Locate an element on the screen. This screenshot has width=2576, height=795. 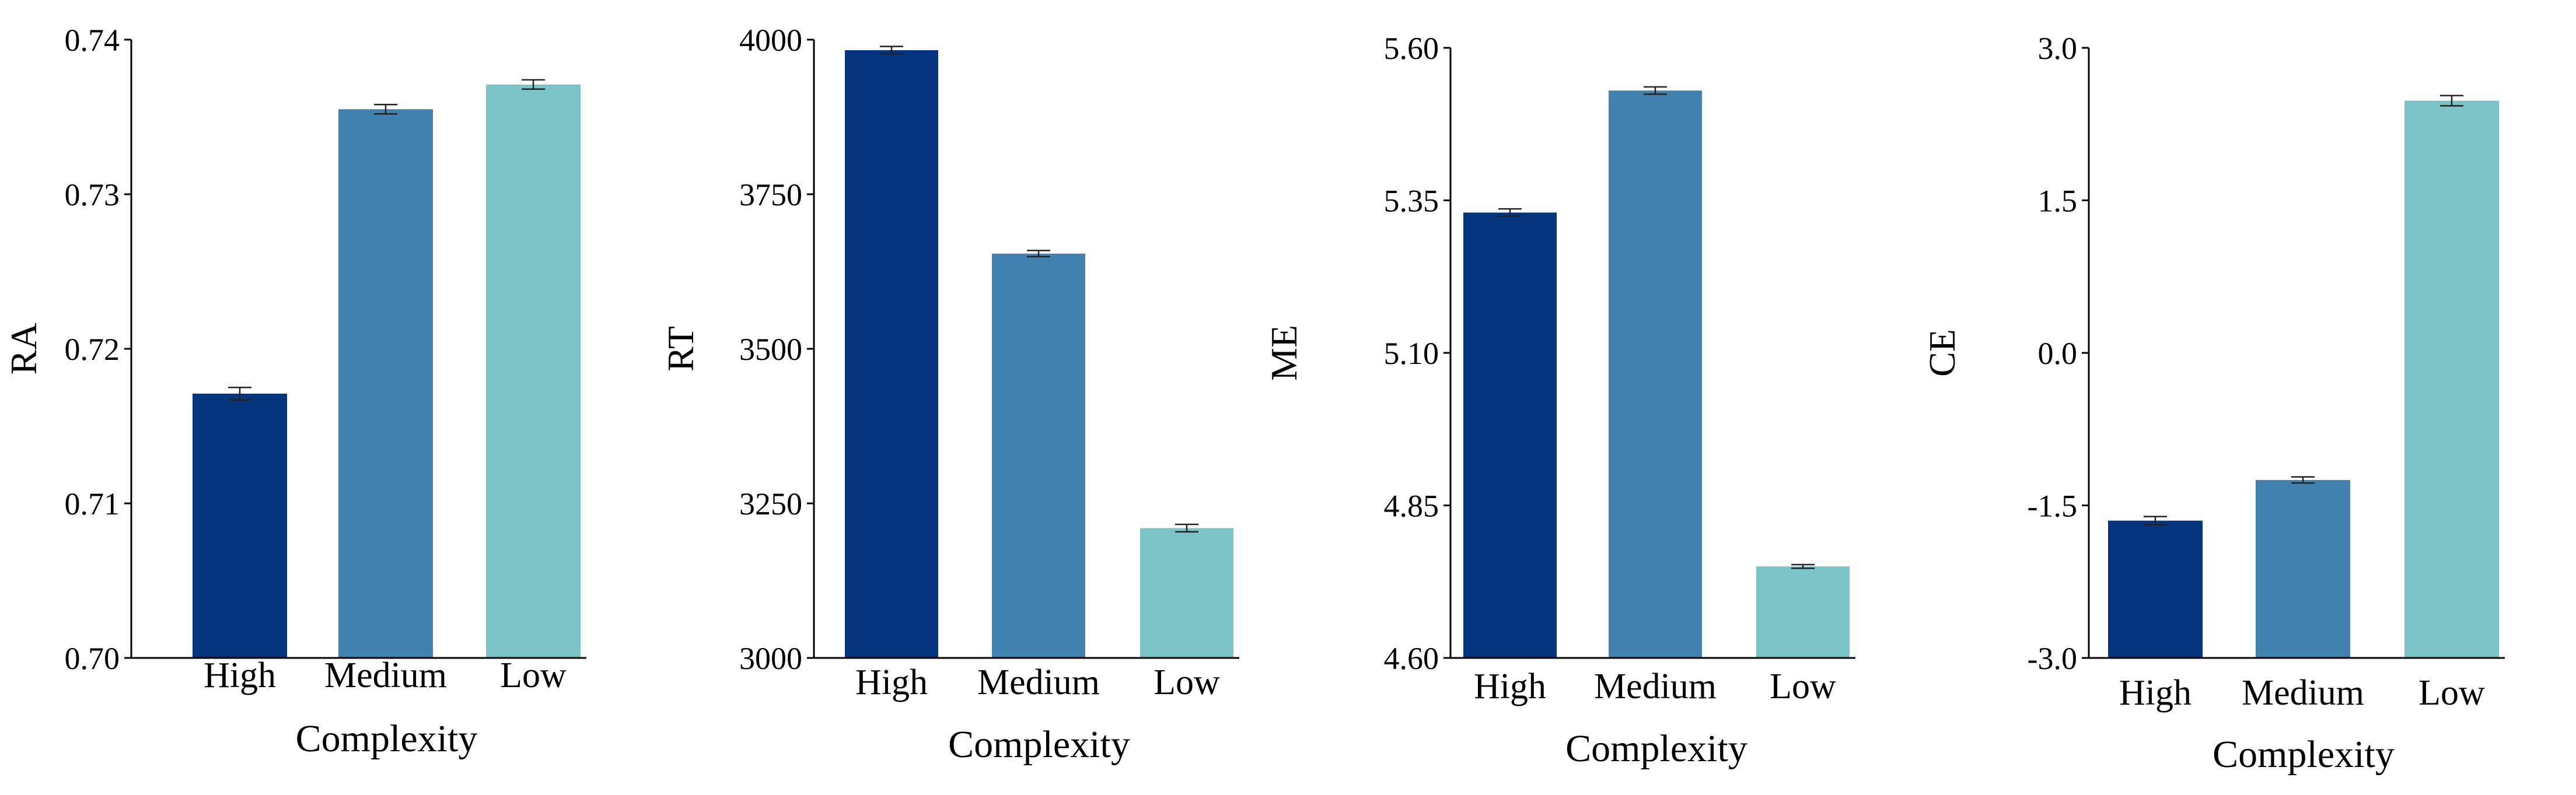
error-bar-ra-low is located at coordinates (533, 84).